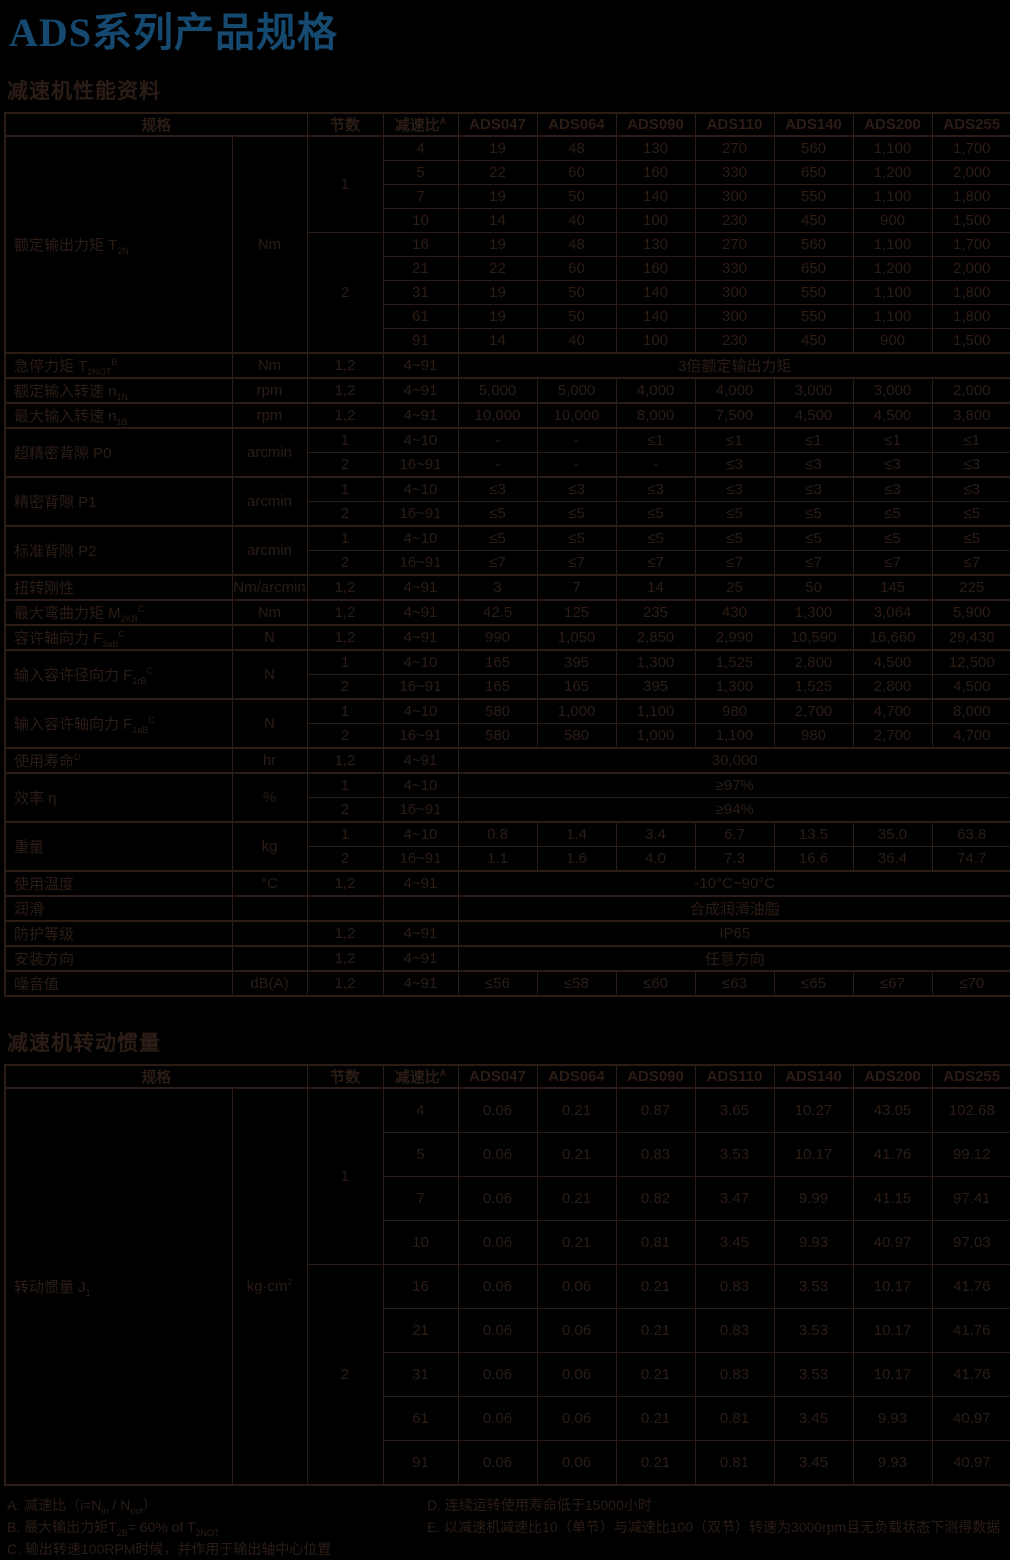 The image size is (1010, 1560). I want to click on value-cell: 3.45, so click(813, 1463).